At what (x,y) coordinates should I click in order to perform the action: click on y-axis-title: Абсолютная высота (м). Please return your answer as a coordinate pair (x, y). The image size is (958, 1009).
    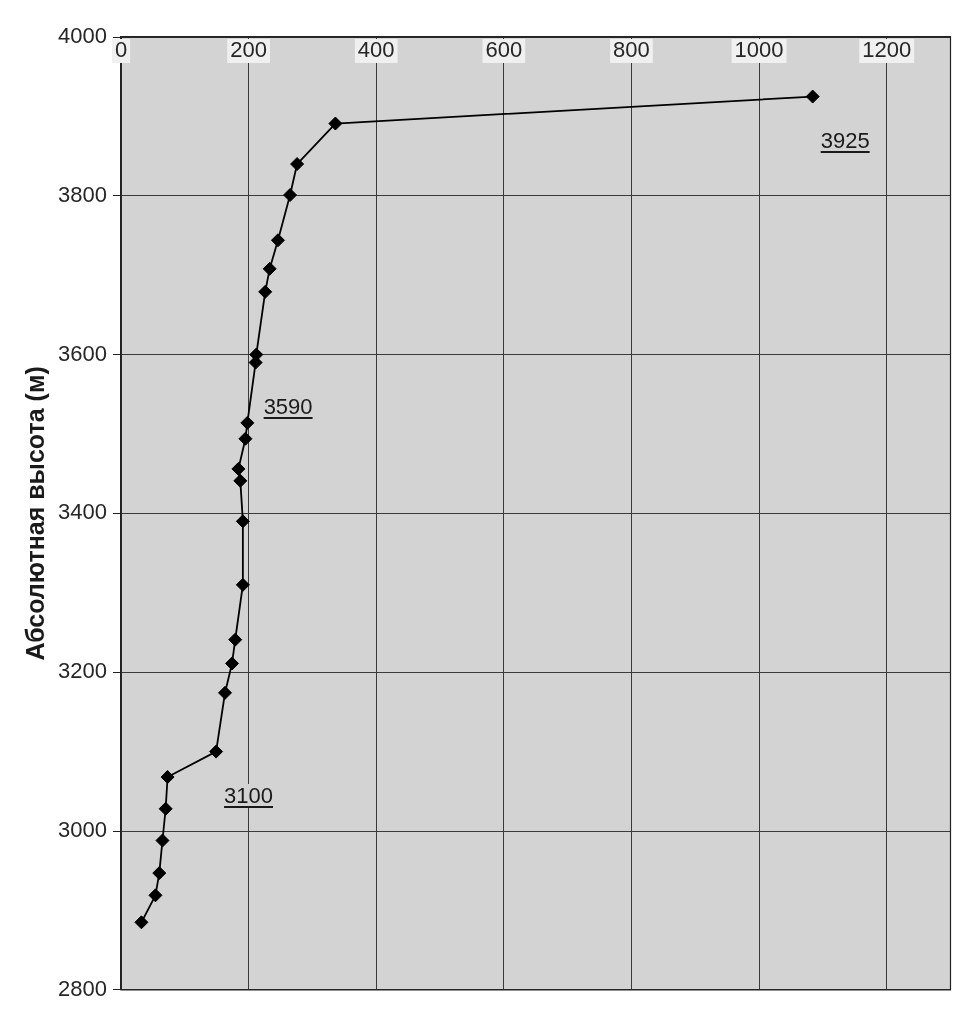
    Looking at the image, I should click on (34, 513).